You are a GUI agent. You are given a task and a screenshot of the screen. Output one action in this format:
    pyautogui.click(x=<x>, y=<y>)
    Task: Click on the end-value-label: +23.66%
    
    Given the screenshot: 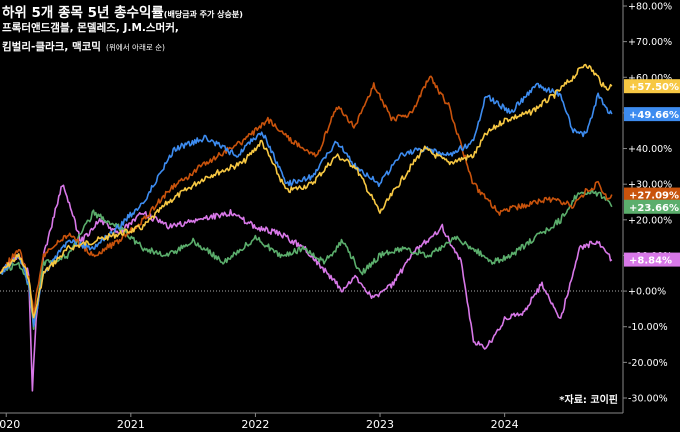 What is the action you would take?
    pyautogui.click(x=652, y=206)
    